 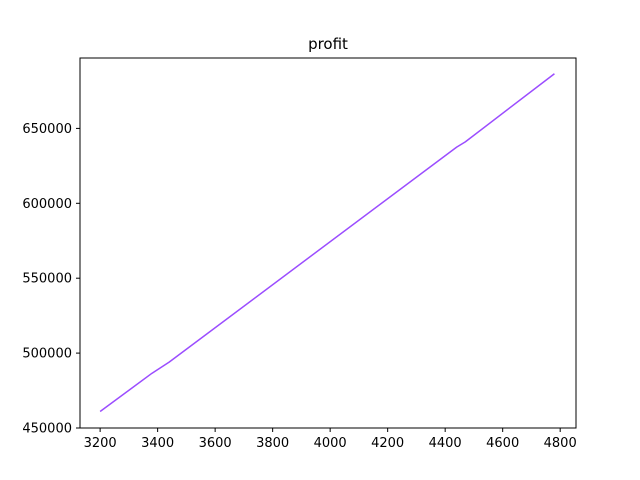 What do you see at coordinates (387, 443) in the screenshot?
I see `x-tick-label: 4200` at bounding box center [387, 443].